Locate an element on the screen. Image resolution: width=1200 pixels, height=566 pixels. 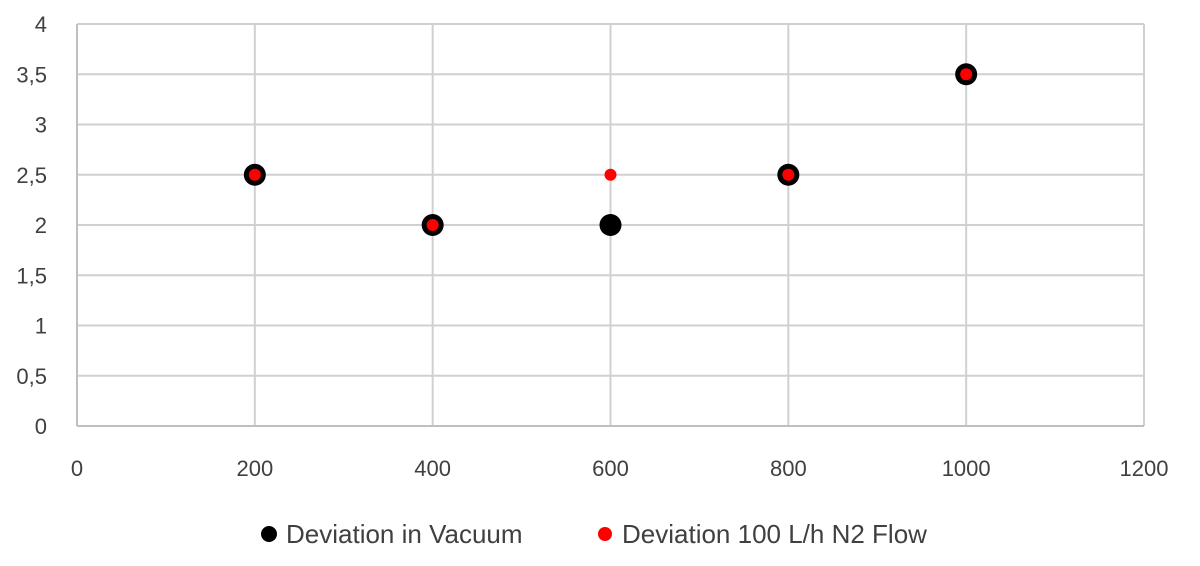
x-tick-label: 600 is located at coordinates (610, 468).